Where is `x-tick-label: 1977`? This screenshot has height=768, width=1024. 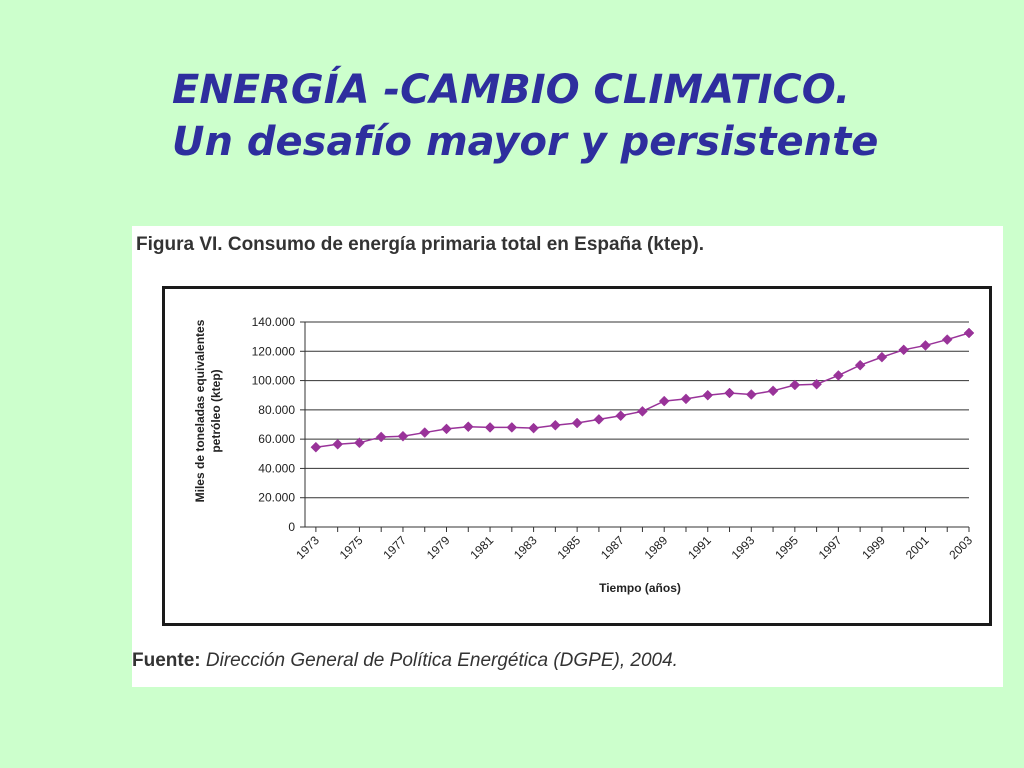 x-tick-label: 1977 is located at coordinates (394, 547).